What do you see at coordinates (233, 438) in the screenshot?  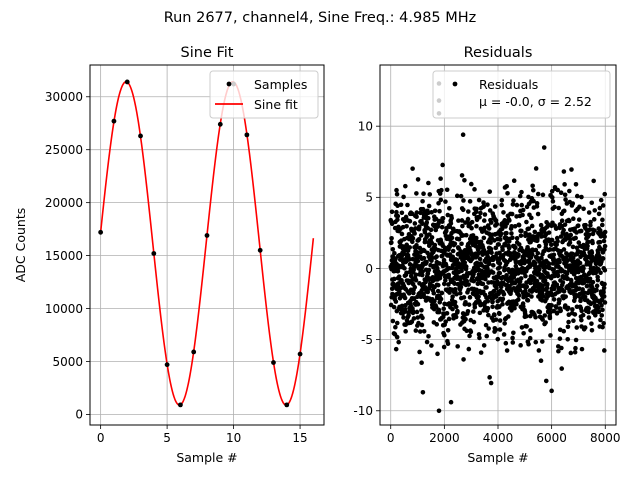 I see `x-tick-label: 10` at bounding box center [233, 438].